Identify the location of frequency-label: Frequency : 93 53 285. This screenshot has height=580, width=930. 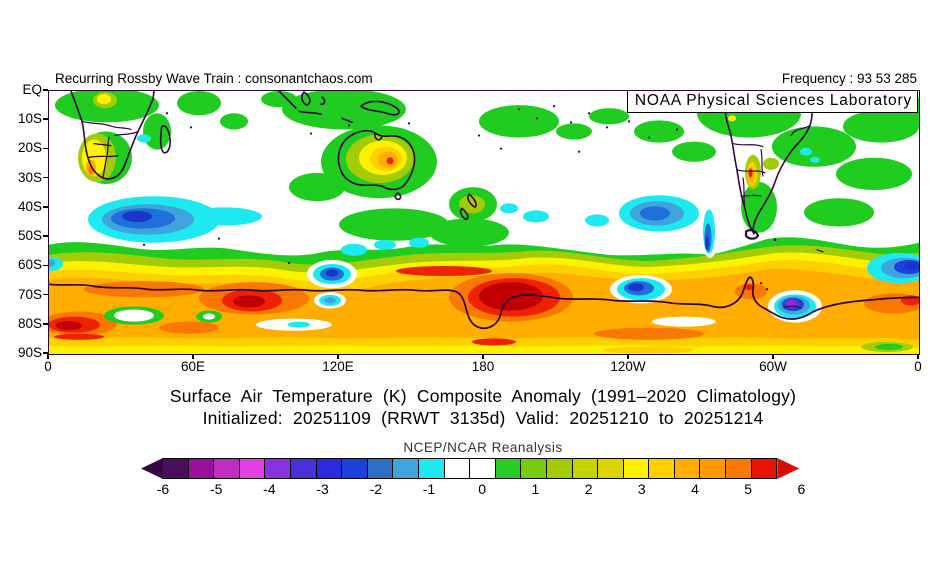
(849, 78).